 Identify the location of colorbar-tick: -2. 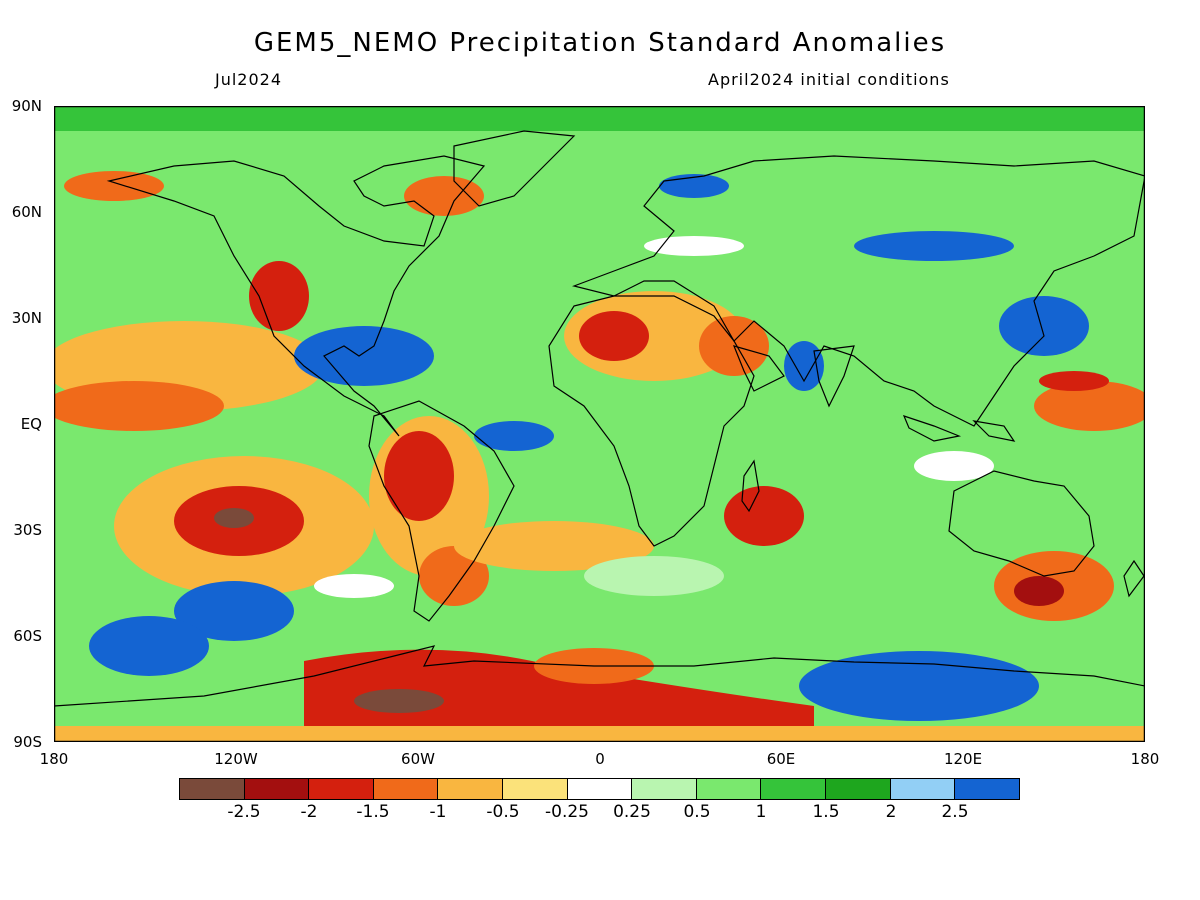
(309, 812).